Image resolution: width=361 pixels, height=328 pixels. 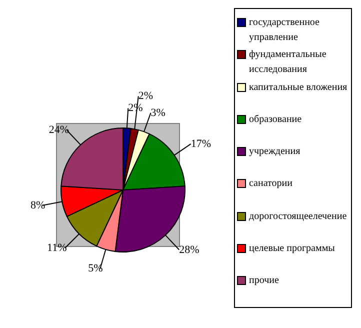 What do you see at coordinates (264, 281) in the screenshot?
I see `legend-label: прочие` at bounding box center [264, 281].